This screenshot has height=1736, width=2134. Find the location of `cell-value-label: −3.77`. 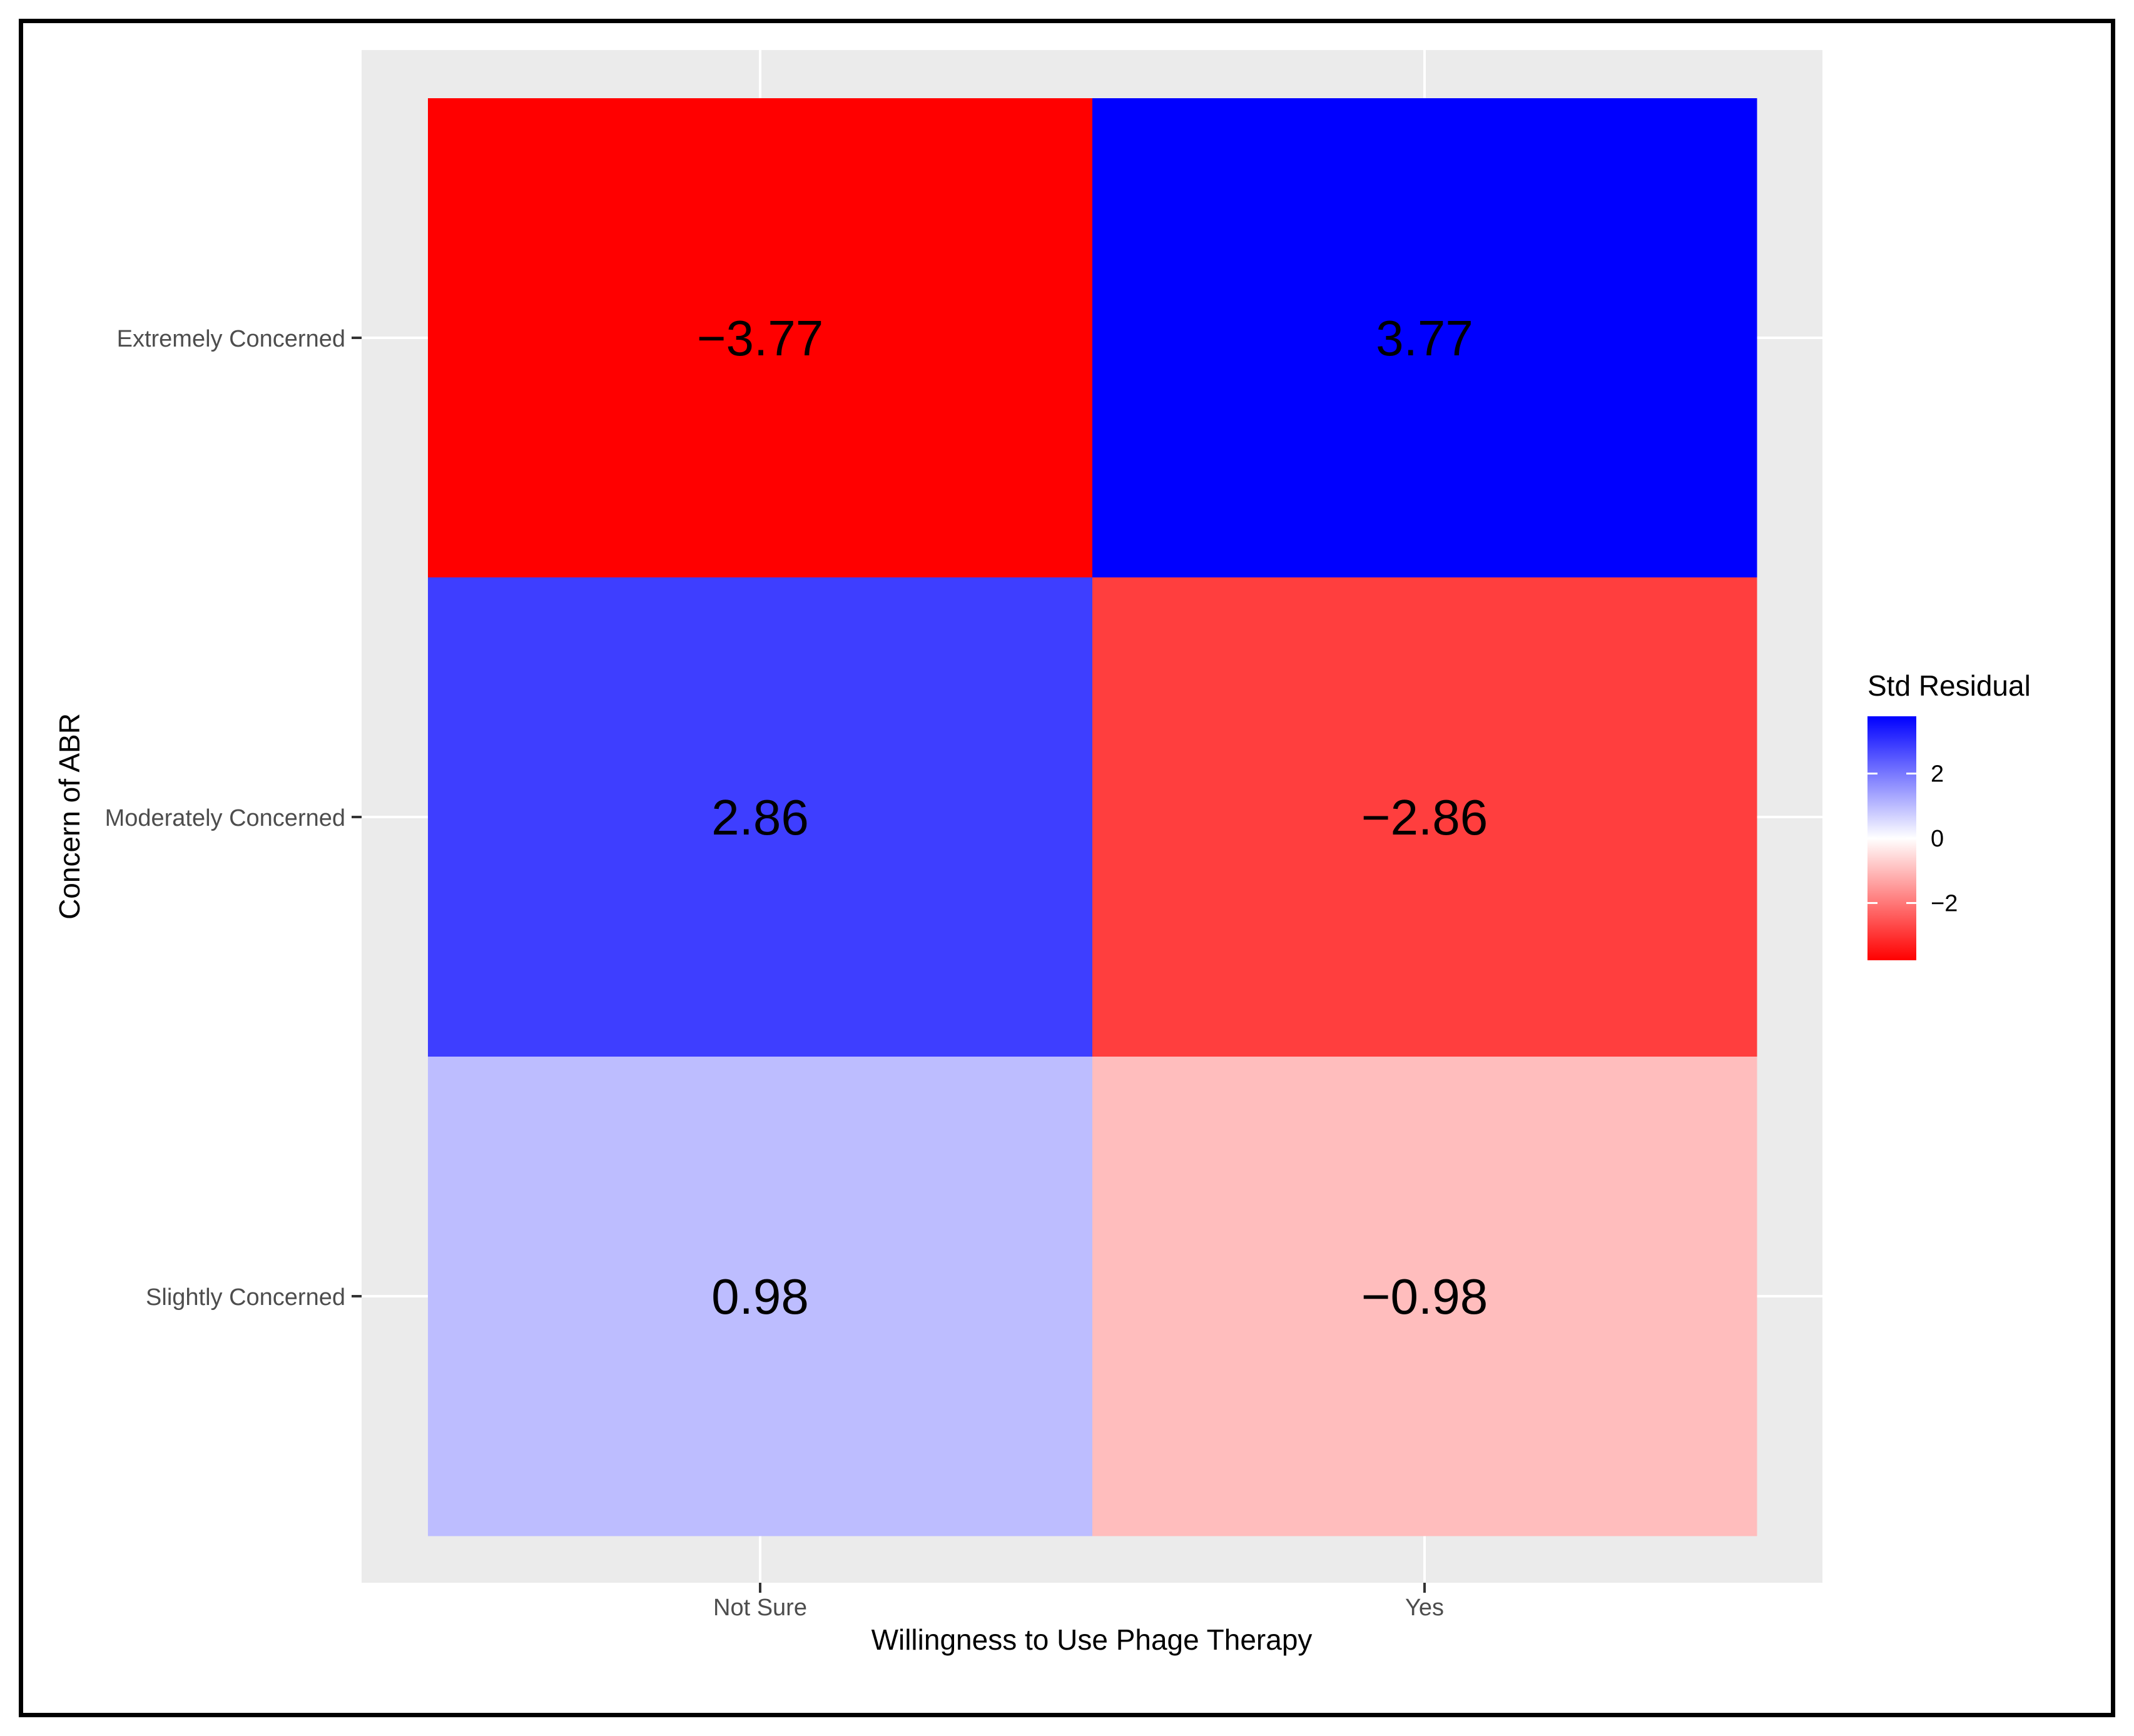

cell-value-label: −3.77 is located at coordinates (760, 338).